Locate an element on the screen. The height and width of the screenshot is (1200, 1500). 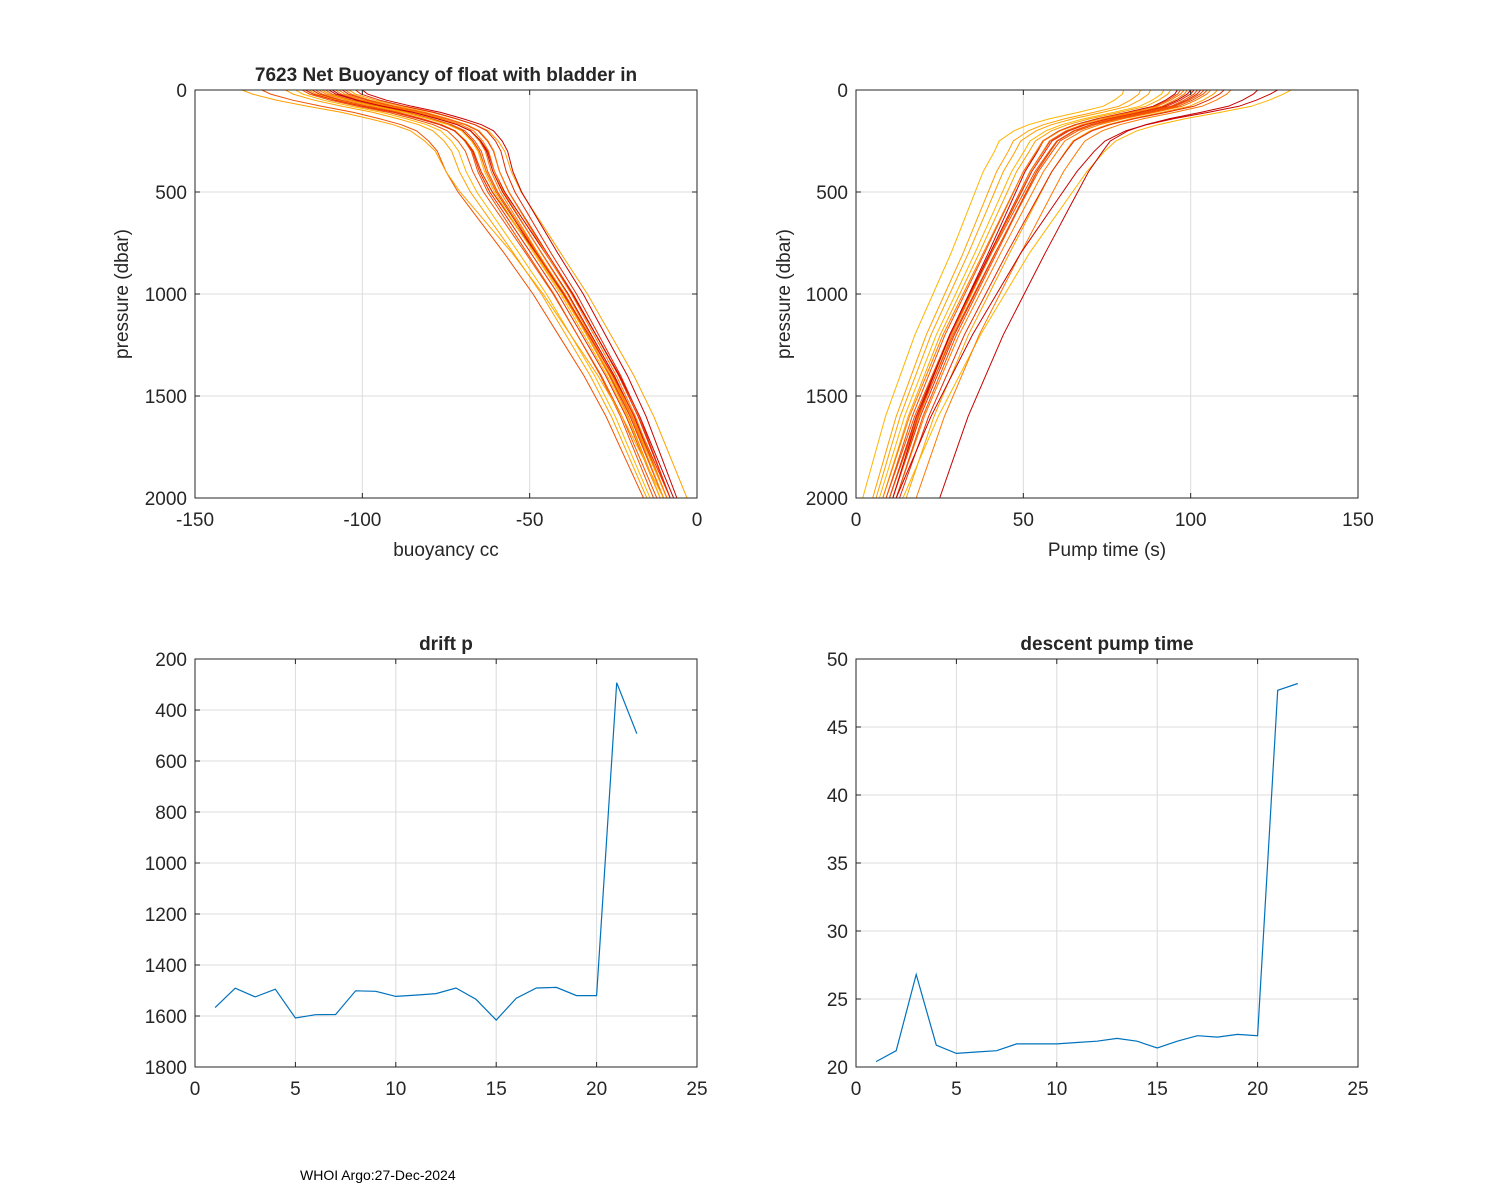
driftp-grid is located at coordinates (446, 863).